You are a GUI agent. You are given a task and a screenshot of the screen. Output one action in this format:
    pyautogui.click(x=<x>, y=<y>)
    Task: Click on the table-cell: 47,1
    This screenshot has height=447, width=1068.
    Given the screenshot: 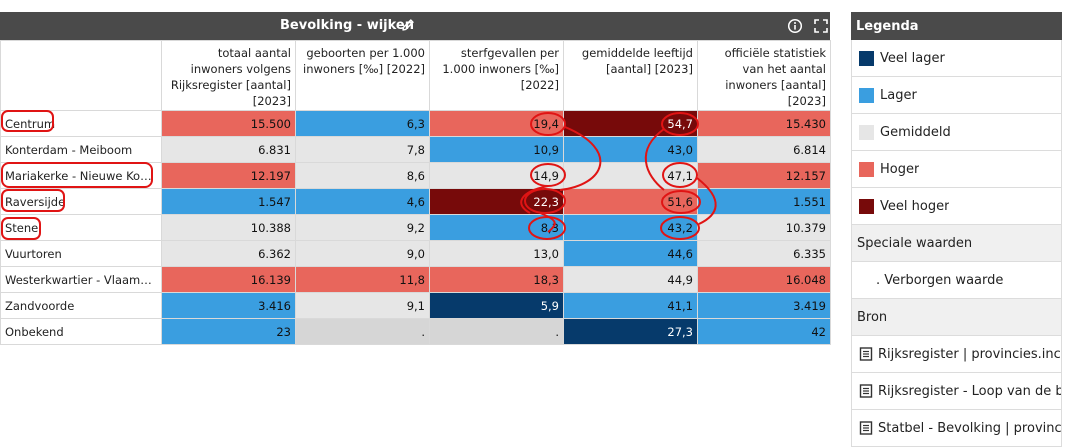 What is the action you would take?
    pyautogui.click(x=630, y=175)
    